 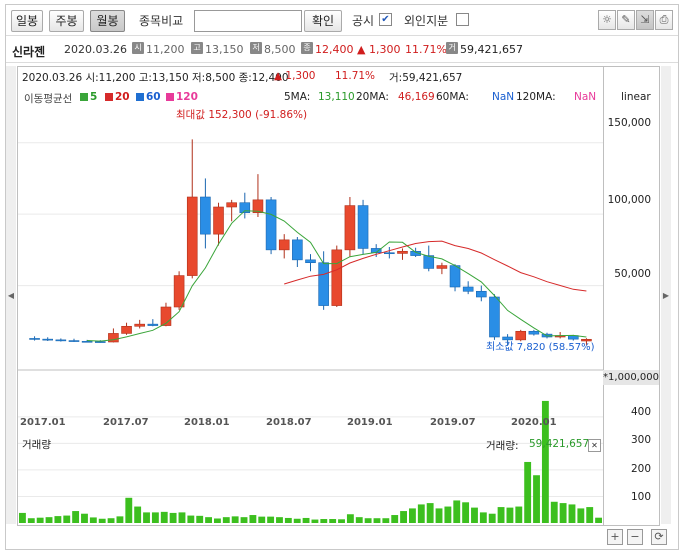 What do you see at coordinates (126, 422) in the screenshot?
I see `x-tick-label: 2017.07` at bounding box center [126, 422].